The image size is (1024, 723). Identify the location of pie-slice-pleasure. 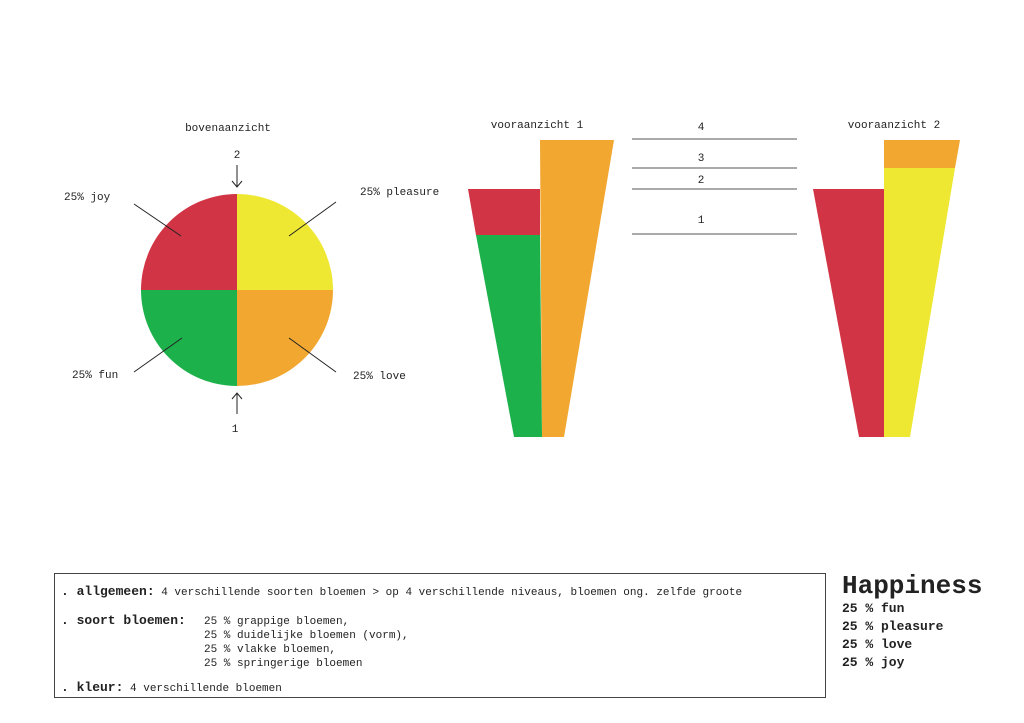
(285, 242).